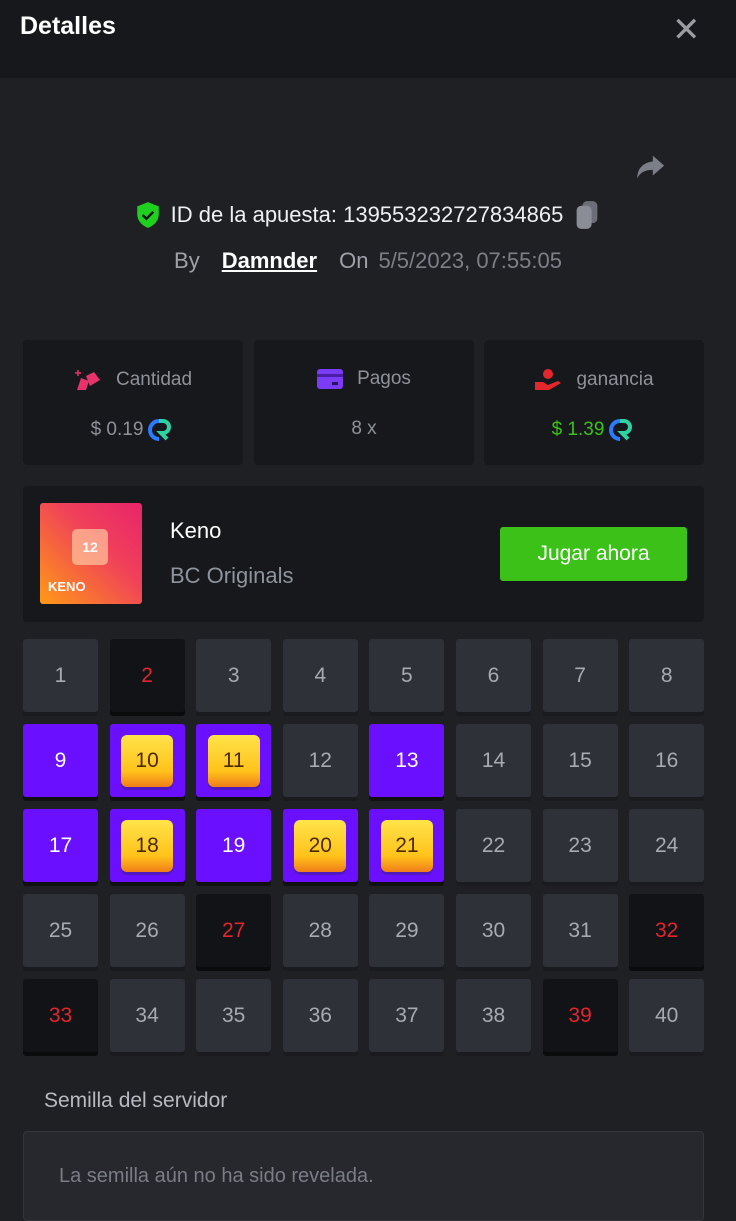 The height and width of the screenshot is (1221, 736). What do you see at coordinates (580, 675) in the screenshot?
I see `keno-cell: 7` at bounding box center [580, 675].